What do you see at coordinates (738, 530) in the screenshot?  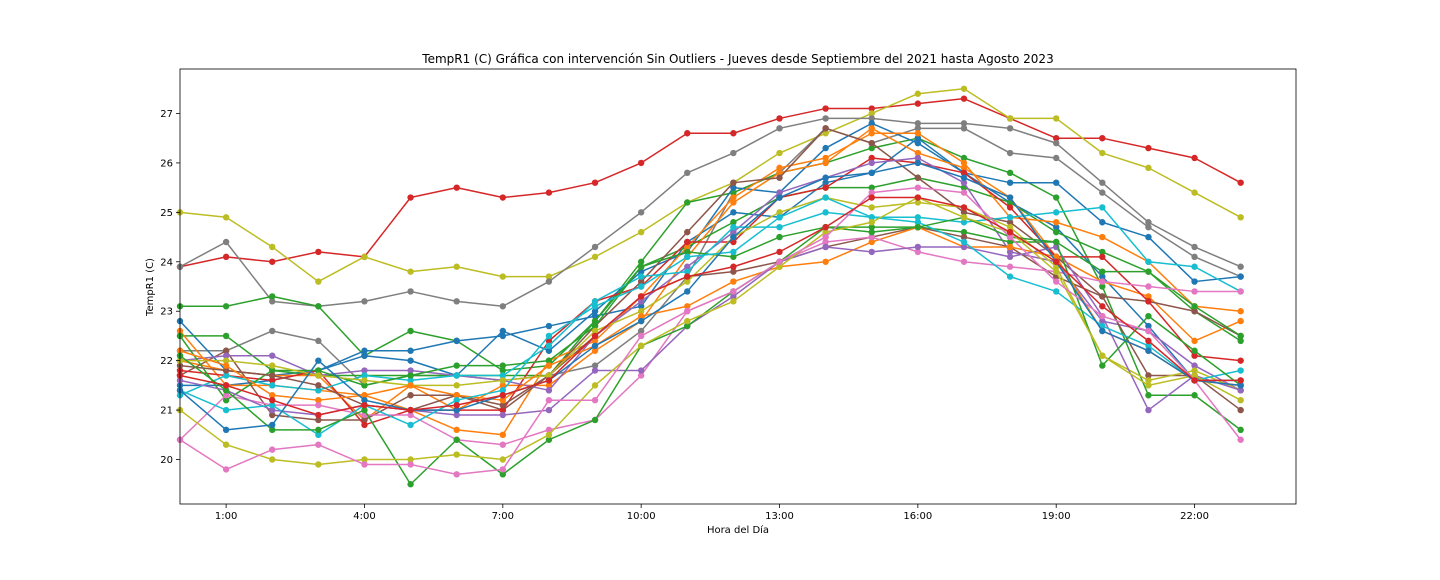 I see `x-axis-label: Hora del Día` at bounding box center [738, 530].